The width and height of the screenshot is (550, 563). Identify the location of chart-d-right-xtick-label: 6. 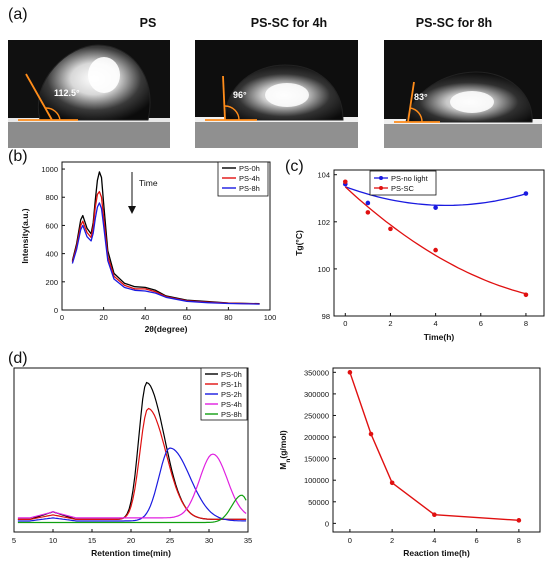
(477, 540).